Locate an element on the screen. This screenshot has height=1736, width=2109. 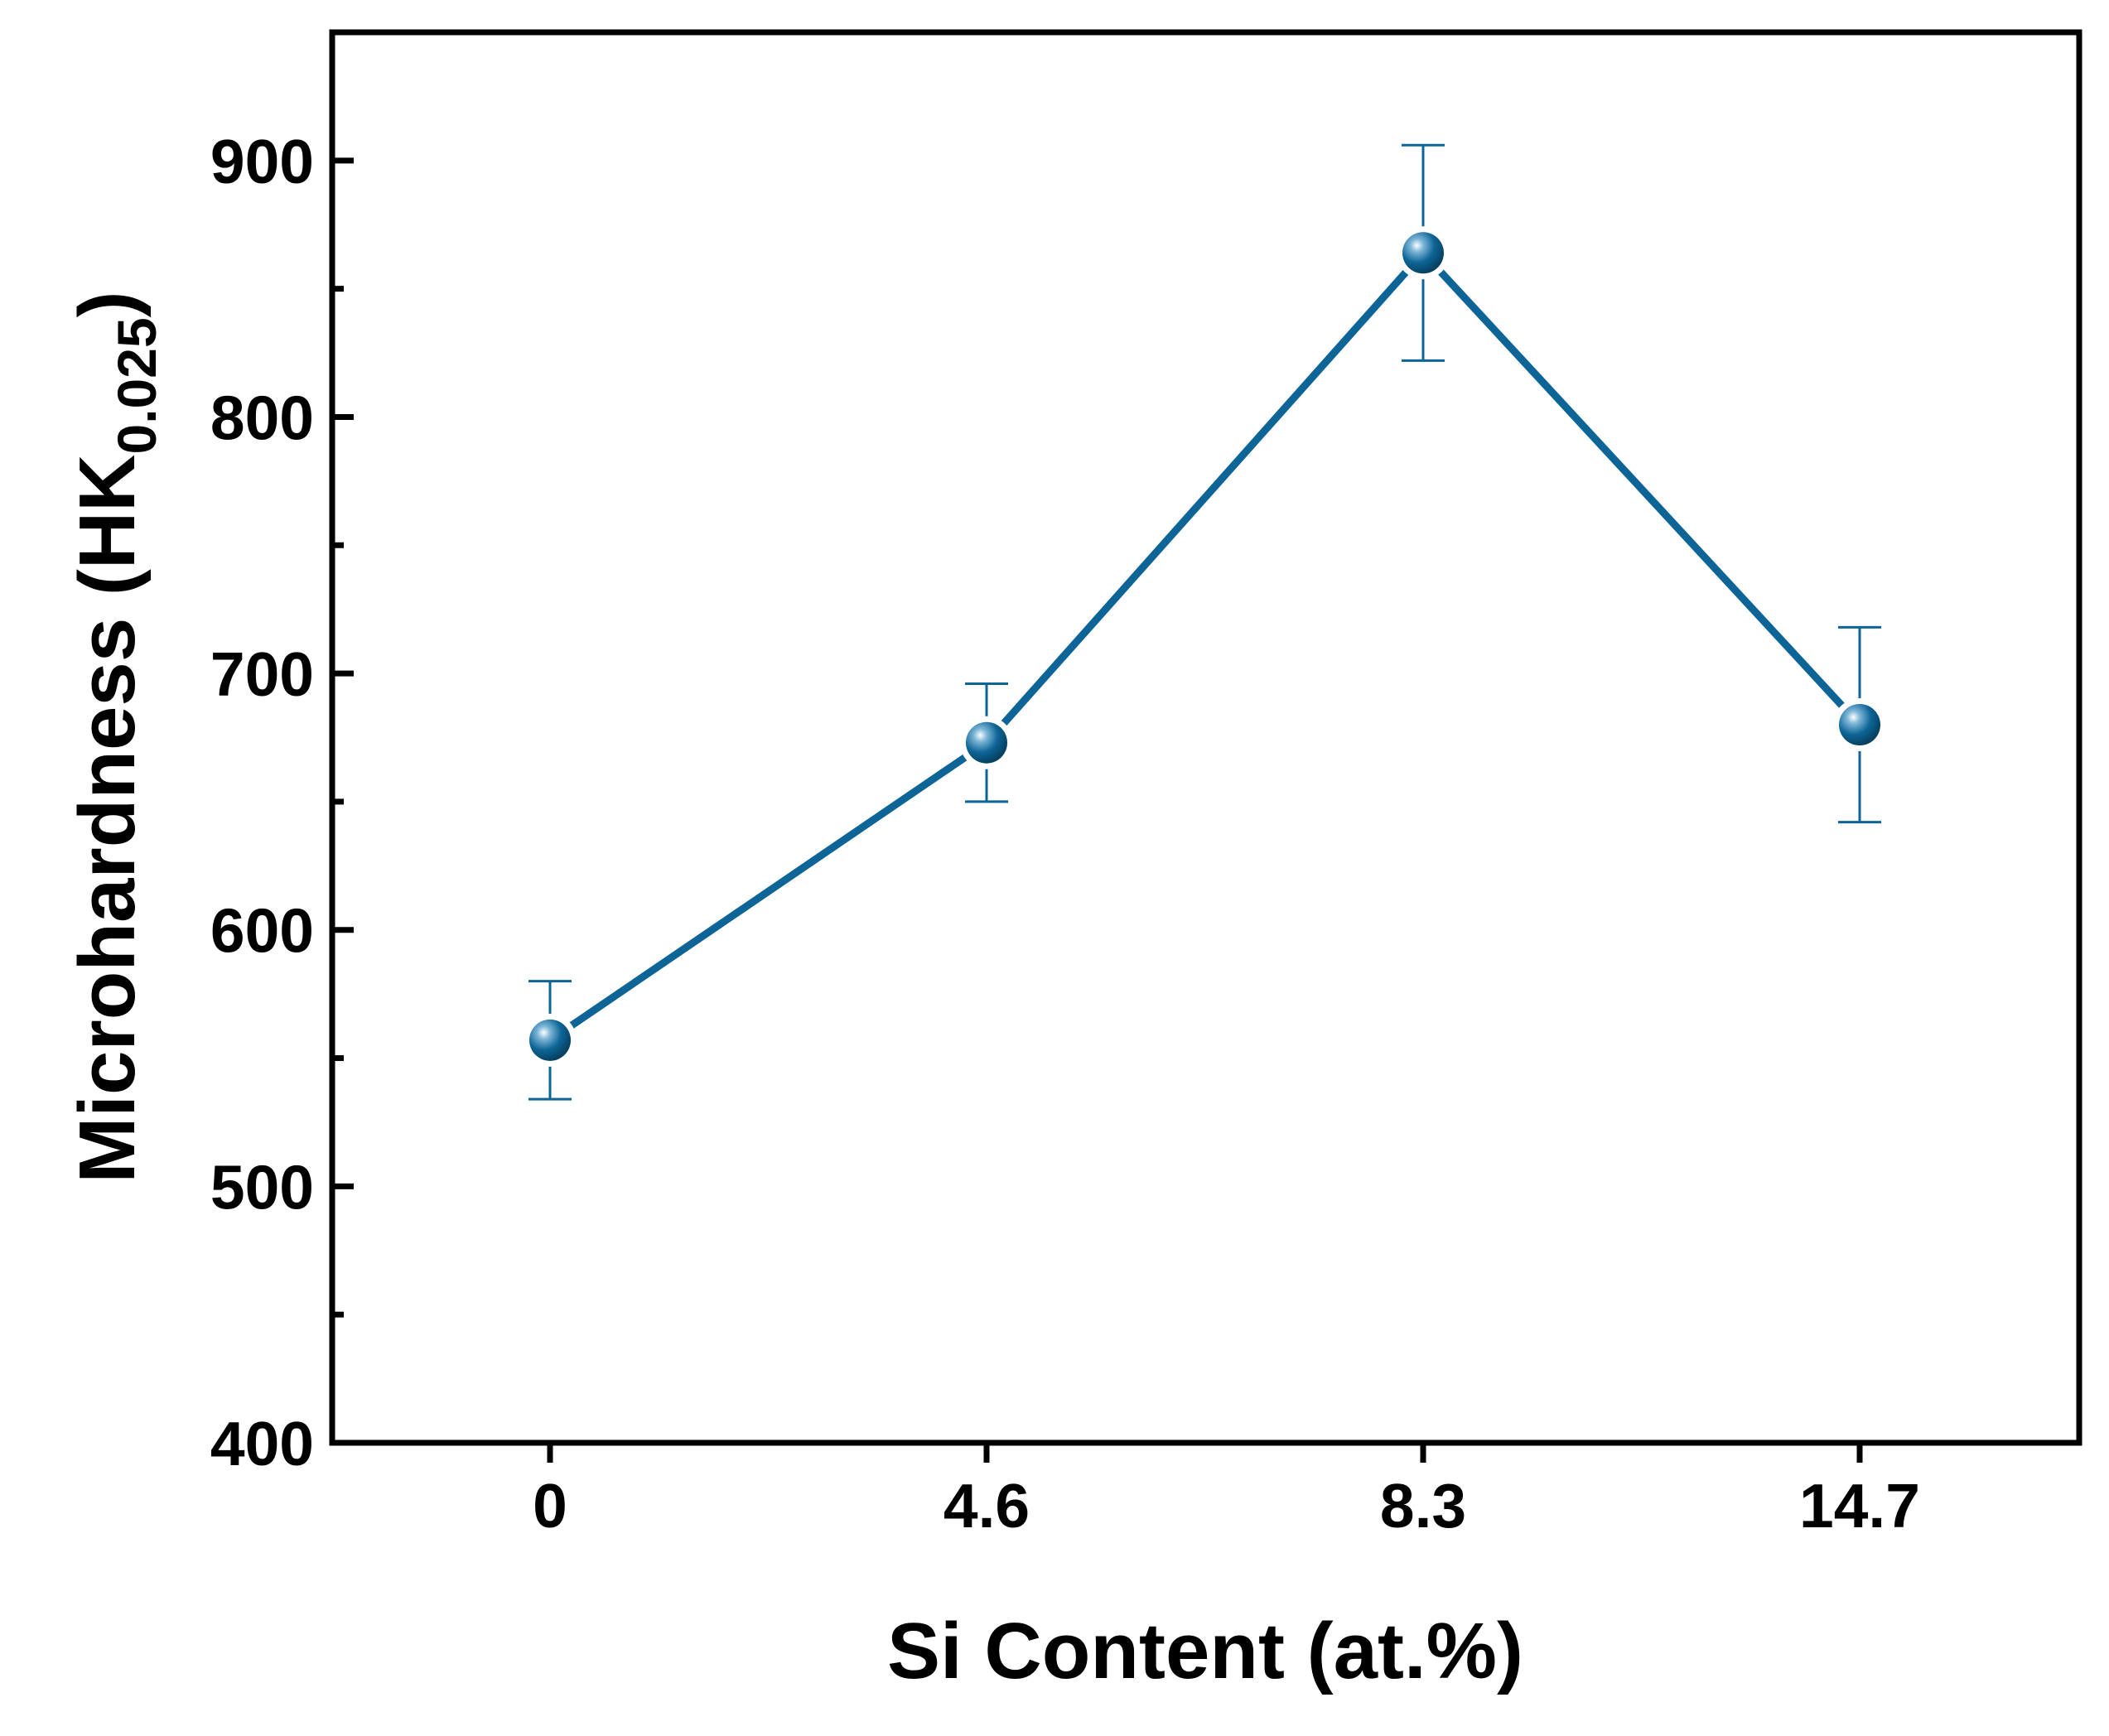
y-axis-title-subscript: 0.025 is located at coordinates (136, 386).